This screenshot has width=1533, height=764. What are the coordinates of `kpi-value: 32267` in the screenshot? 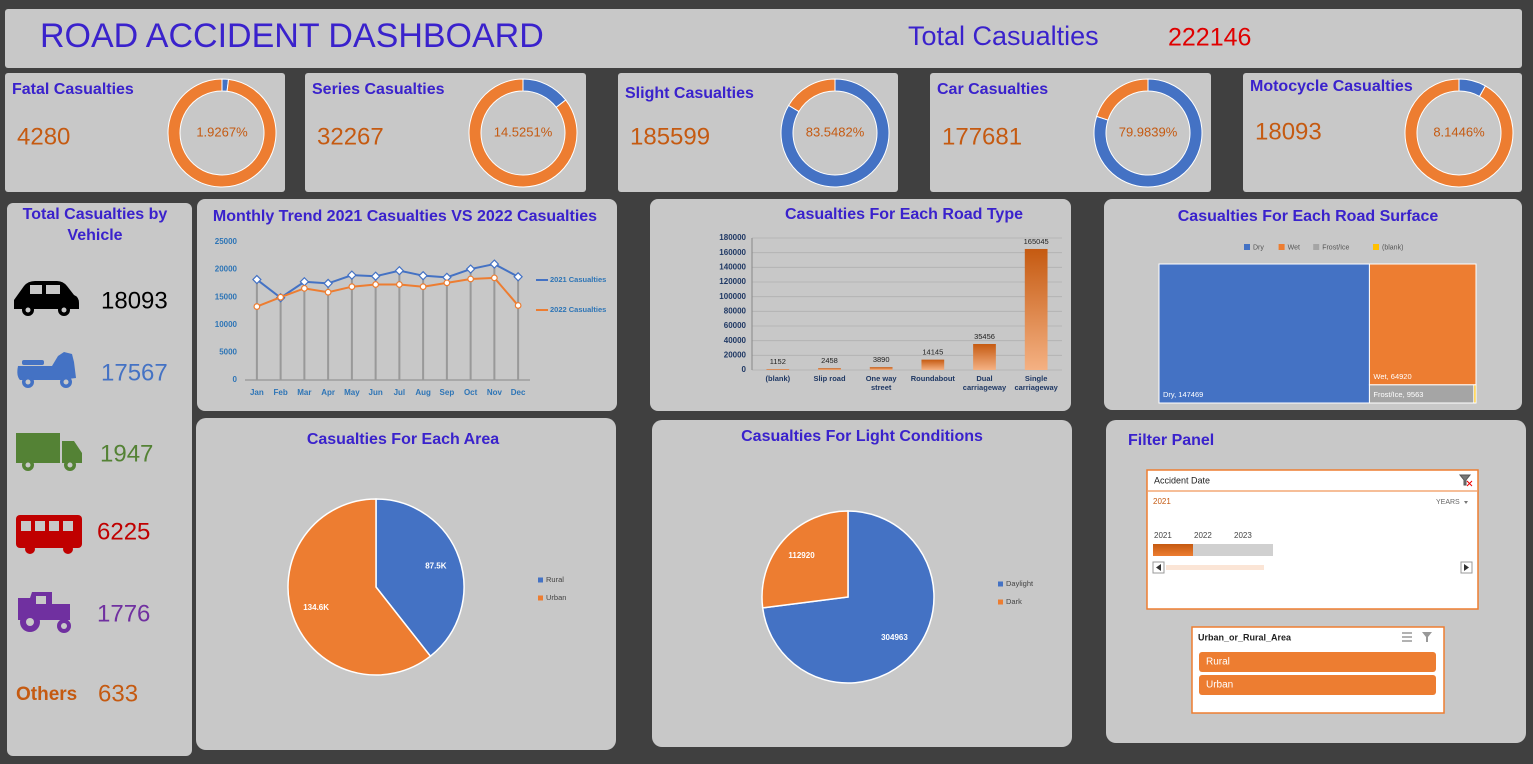 It's located at (350, 136).